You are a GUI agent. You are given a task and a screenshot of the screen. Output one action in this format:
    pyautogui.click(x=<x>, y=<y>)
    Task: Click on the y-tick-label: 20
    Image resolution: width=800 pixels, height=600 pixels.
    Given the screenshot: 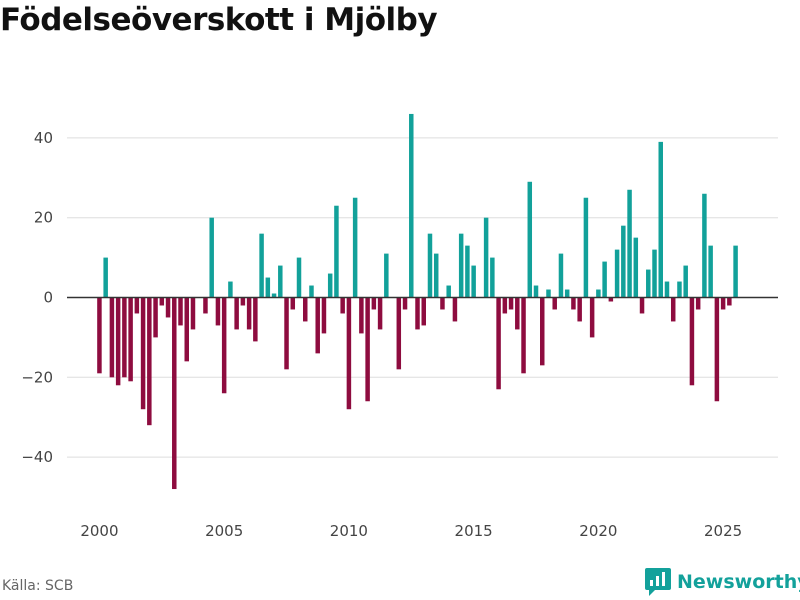 What is the action you would take?
    pyautogui.click(x=43, y=218)
    